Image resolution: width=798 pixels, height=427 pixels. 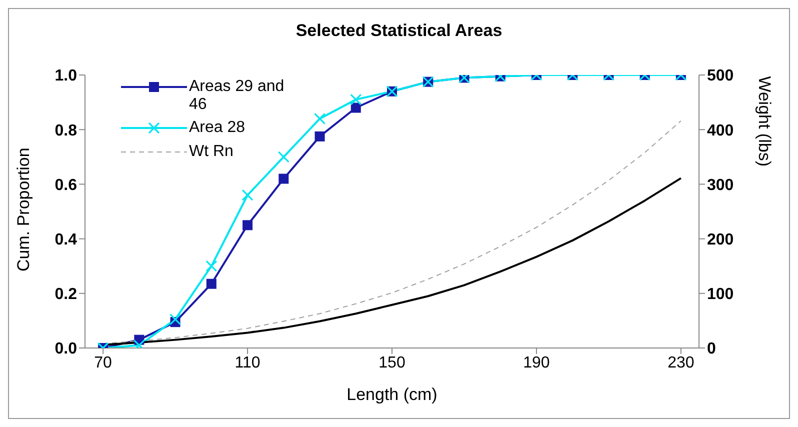 What do you see at coordinates (66, 76) in the screenshot?
I see `y-tick-label: 1.0` at bounding box center [66, 76].